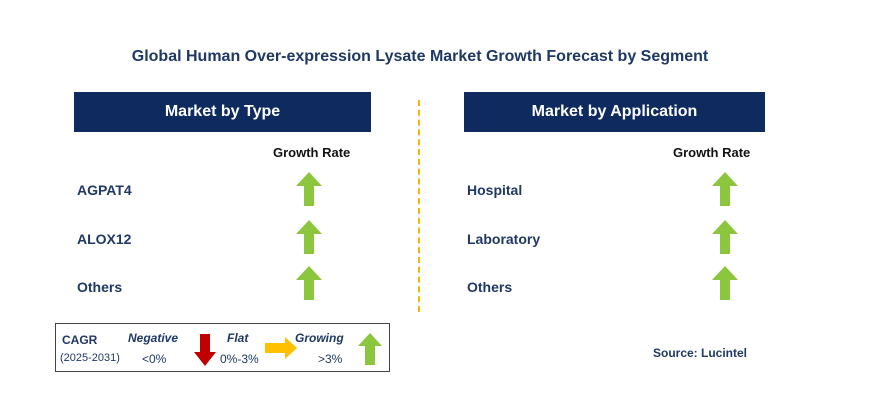  I want to click on application-row-label: Laboratory, so click(504, 239).